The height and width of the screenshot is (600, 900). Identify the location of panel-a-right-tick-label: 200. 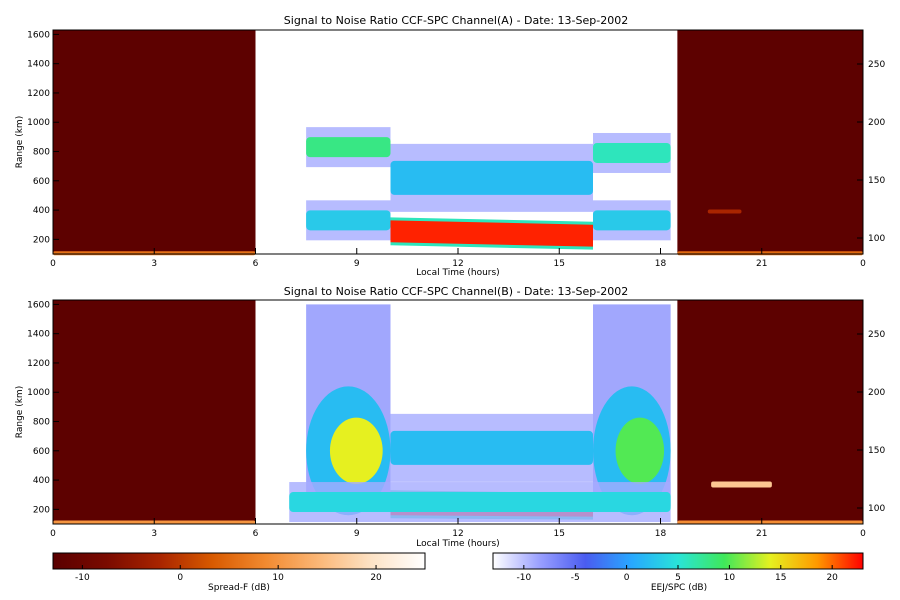
(876, 123).